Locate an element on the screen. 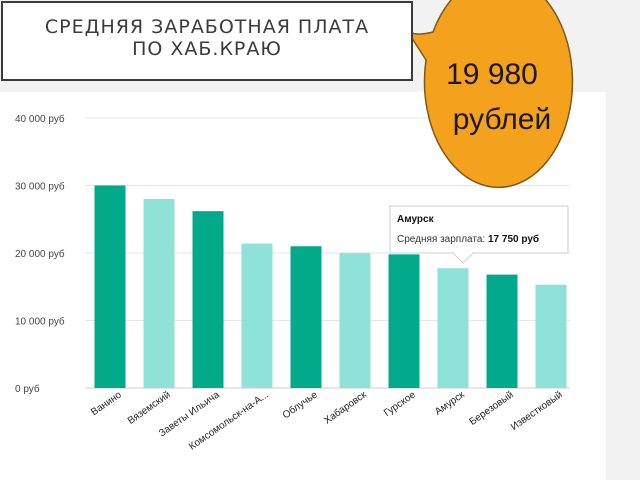 Image resolution: width=640 pixels, height=480 pixels. tooltip-title: Амурск is located at coordinates (416, 219).